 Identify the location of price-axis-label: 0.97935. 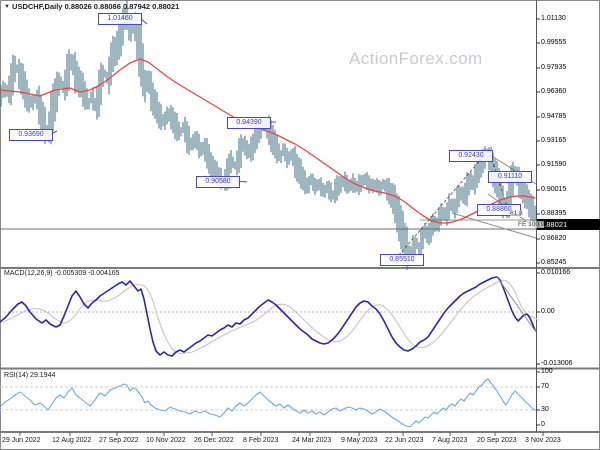
(554, 67).